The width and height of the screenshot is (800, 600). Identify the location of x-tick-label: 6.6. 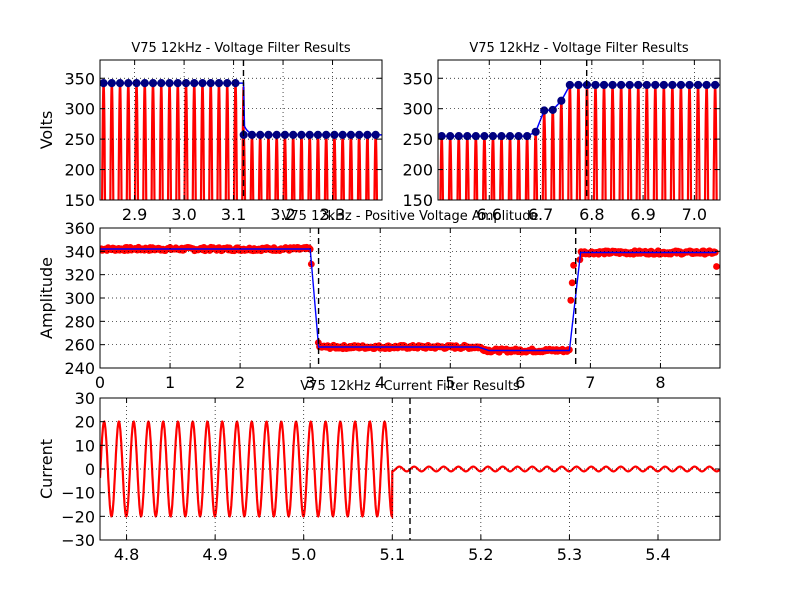
(489, 214).